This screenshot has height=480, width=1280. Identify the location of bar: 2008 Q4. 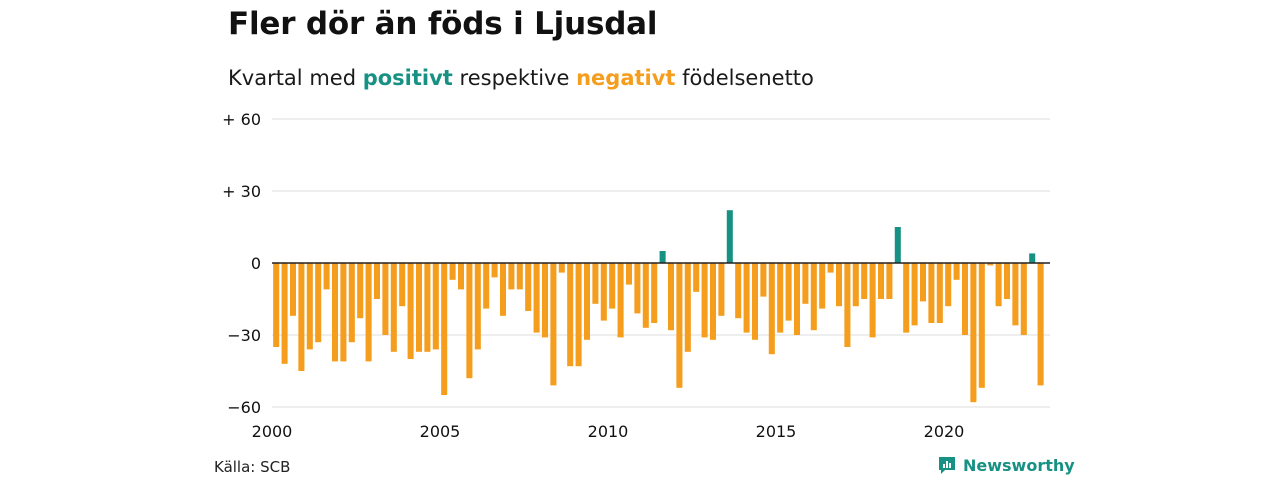
(570, 315).